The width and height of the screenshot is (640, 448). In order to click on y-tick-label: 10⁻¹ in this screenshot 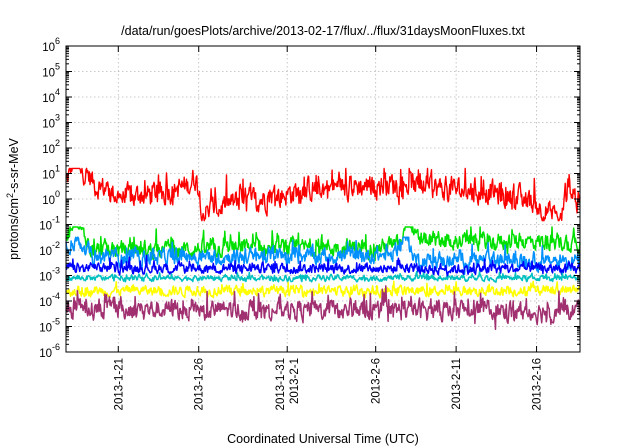, I will do `click(49, 224)`.